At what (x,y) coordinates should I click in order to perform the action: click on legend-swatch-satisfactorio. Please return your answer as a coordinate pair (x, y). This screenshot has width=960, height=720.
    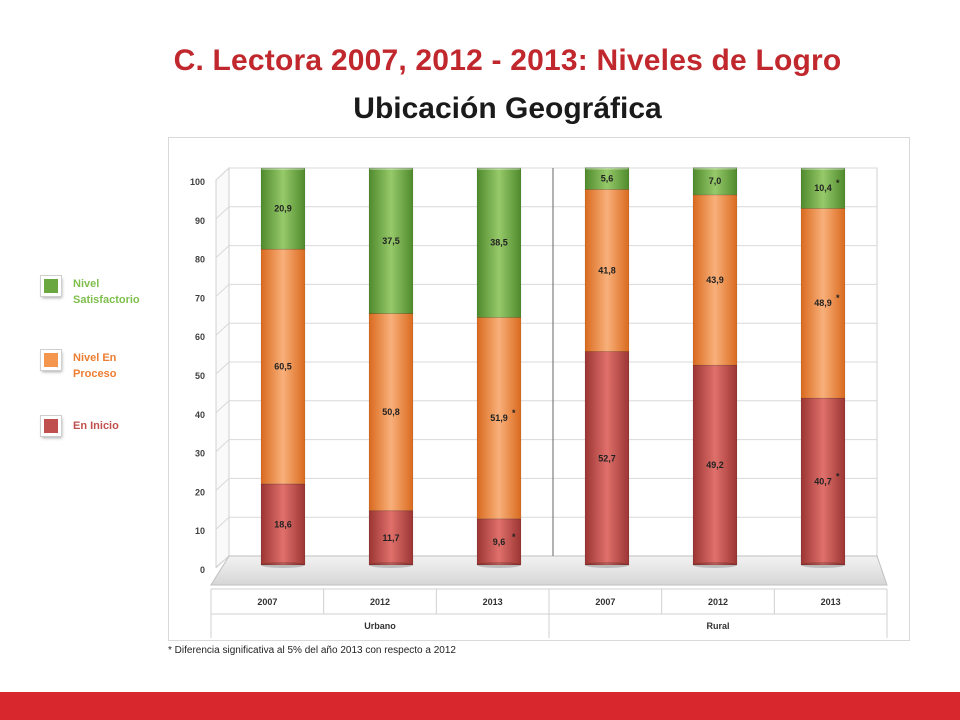
    Looking at the image, I should click on (51, 286).